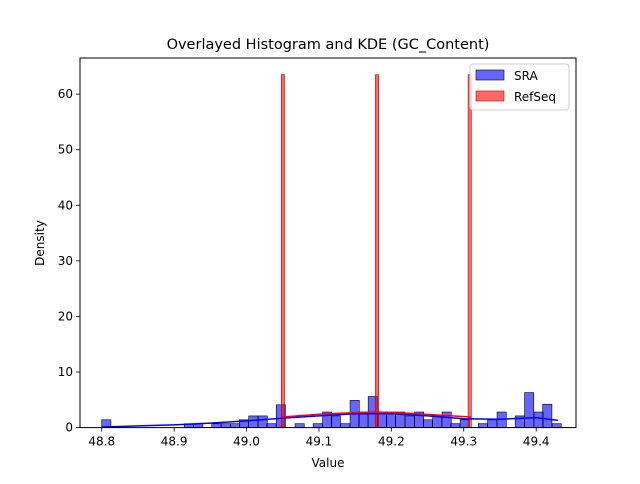 The width and height of the screenshot is (640, 484). Describe the element at coordinates (526, 76) in the screenshot. I see `legend-label-sra: SRA` at that location.